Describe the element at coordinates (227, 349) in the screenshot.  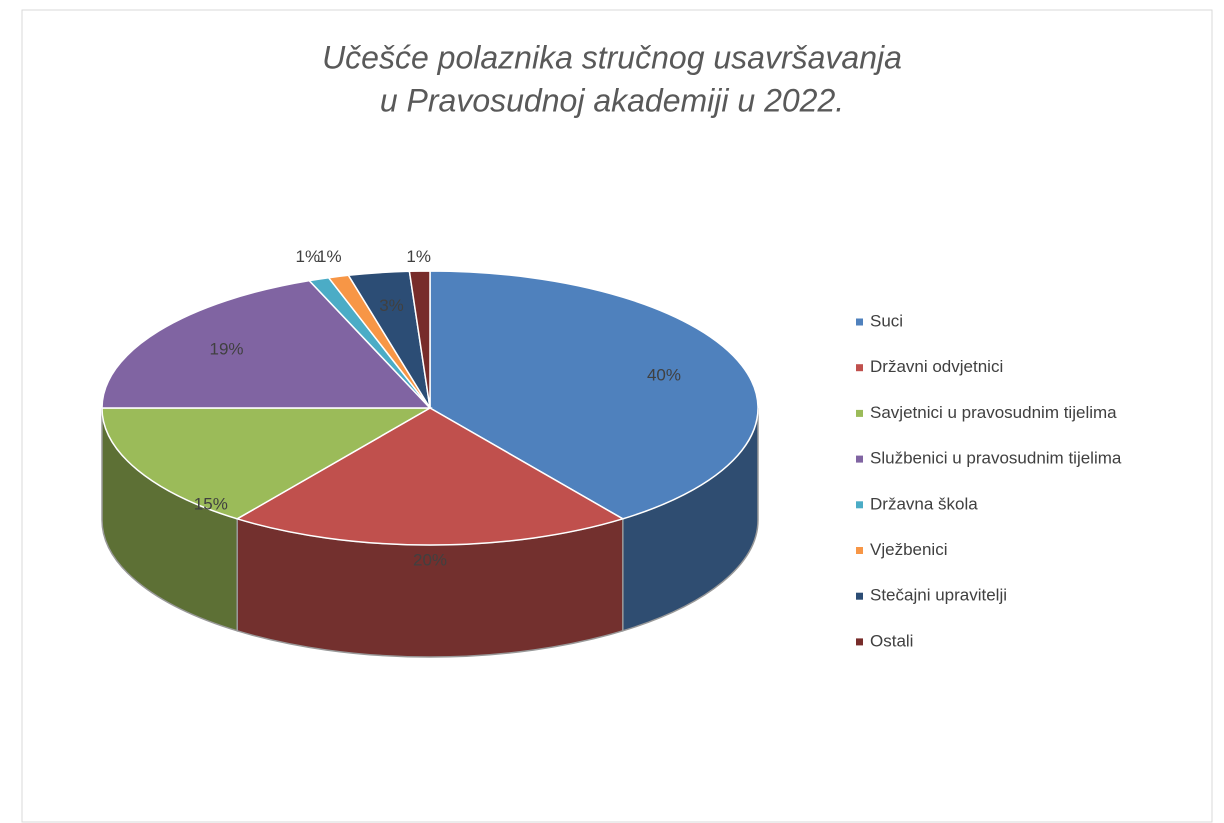
I see `data-label: 19%` at that location.